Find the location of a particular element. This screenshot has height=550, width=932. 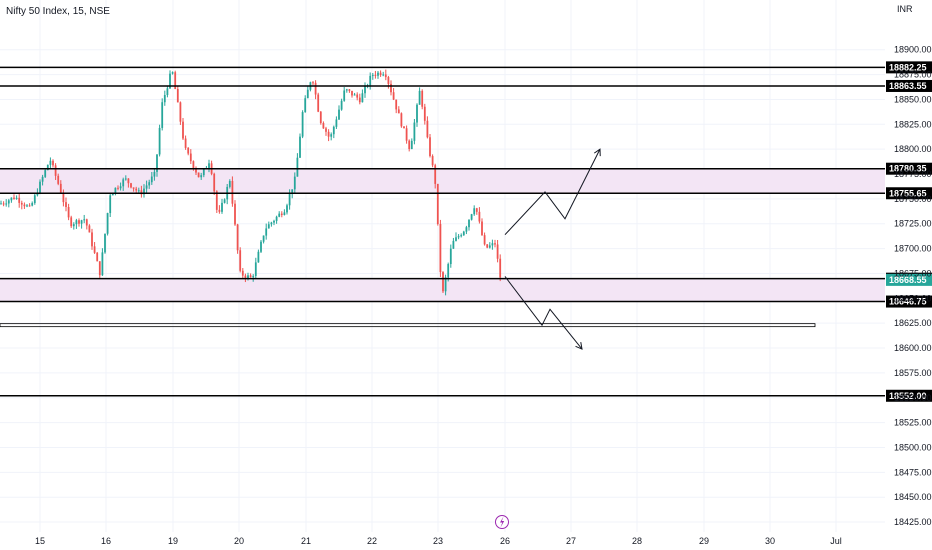

y-tick-label: 18550.00 is located at coordinates (913, 398).